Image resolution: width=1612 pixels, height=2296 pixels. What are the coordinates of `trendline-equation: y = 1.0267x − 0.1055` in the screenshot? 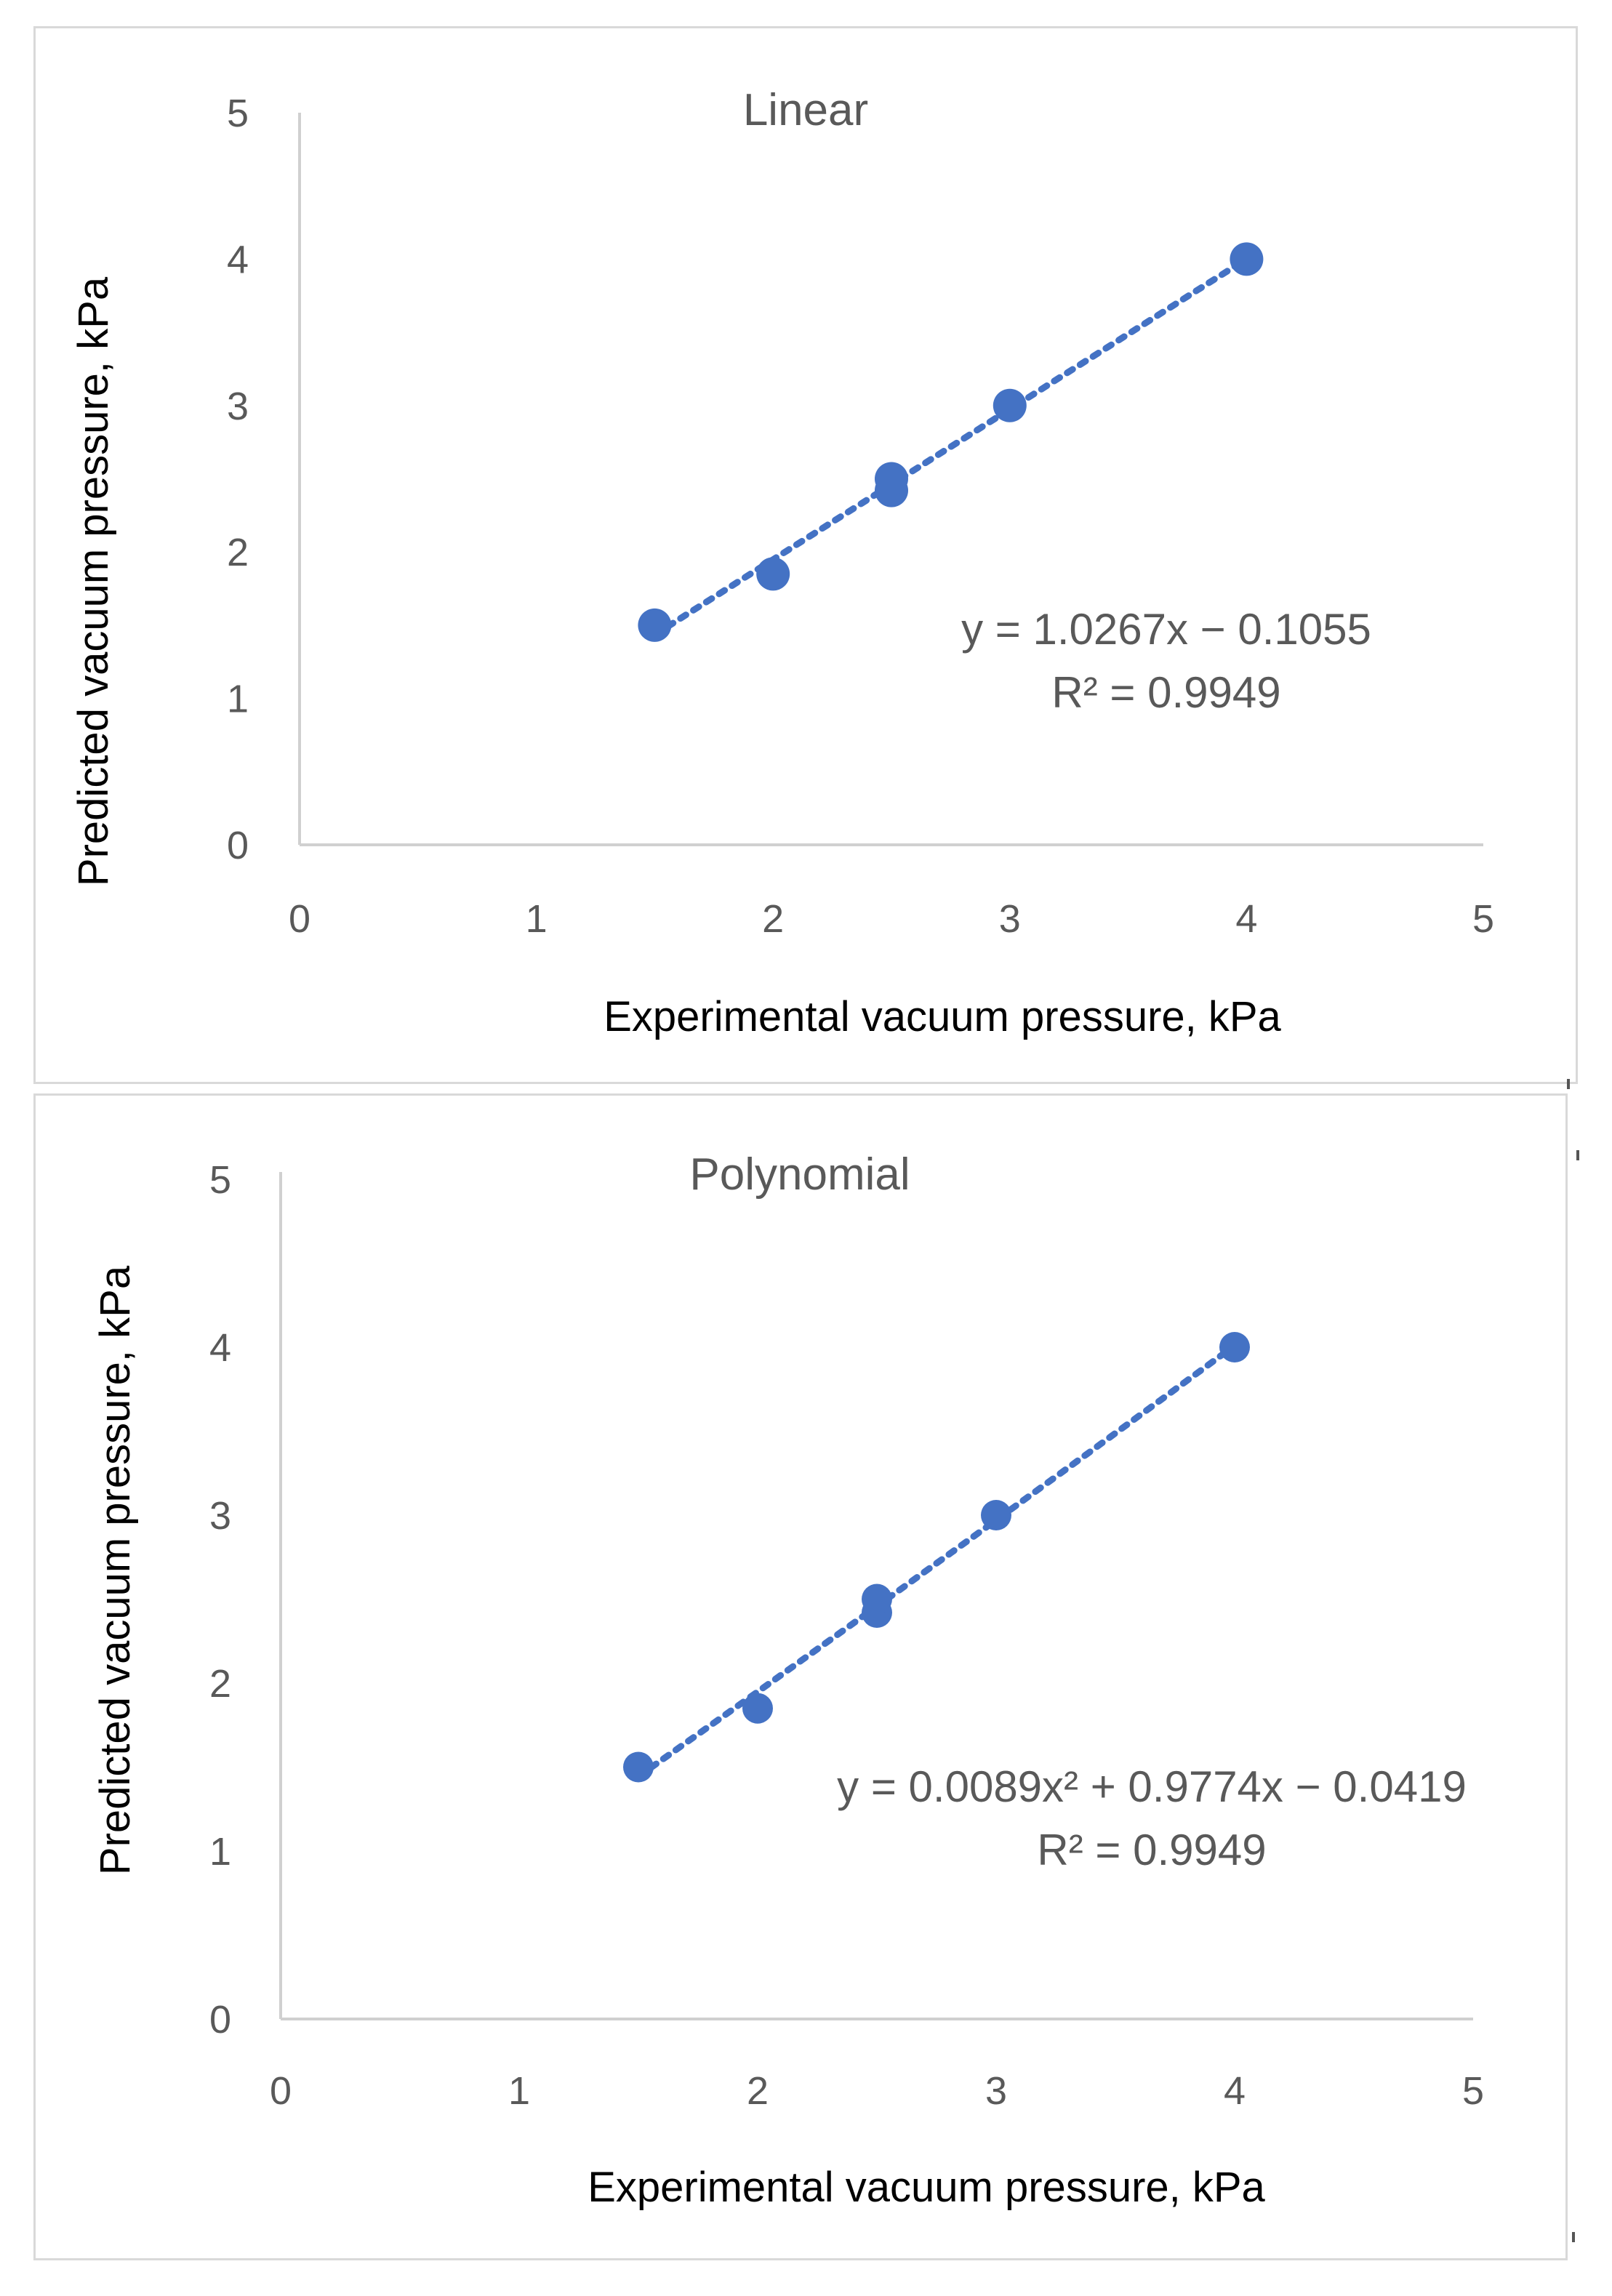 It's located at (1166, 629).